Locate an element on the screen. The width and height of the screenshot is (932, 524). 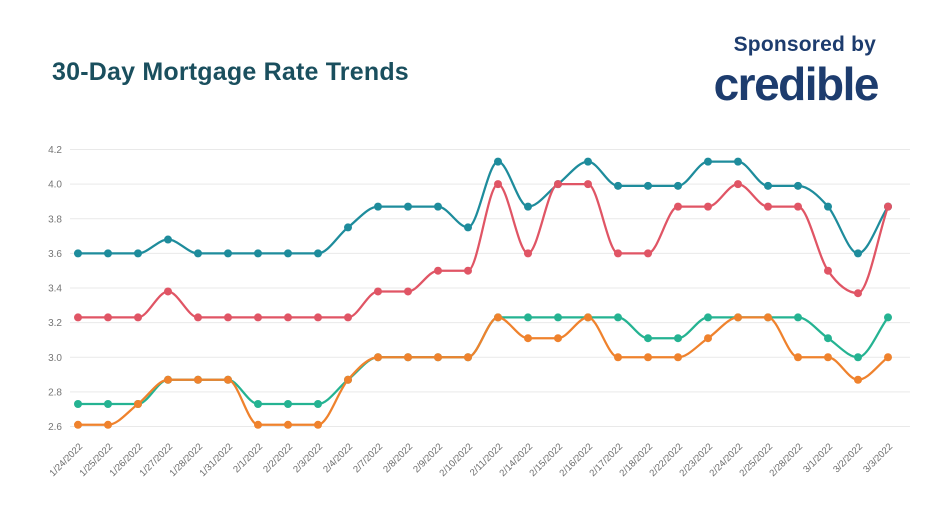
x-axis-date-label: 2/2/2022 is located at coordinates (278, 458).